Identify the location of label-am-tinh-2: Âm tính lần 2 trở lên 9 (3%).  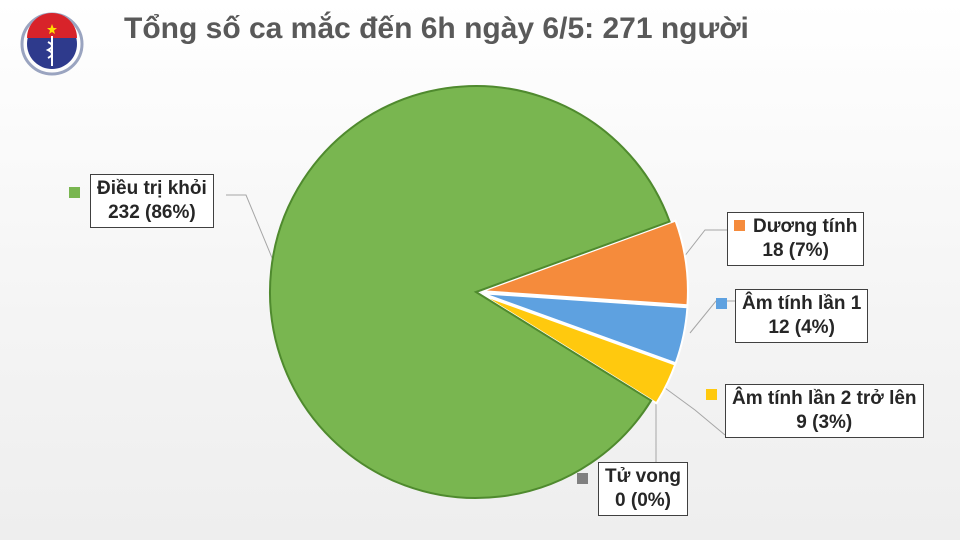
(815, 411).